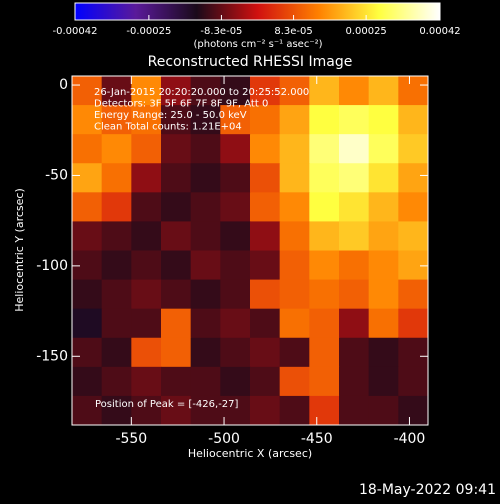  Describe the element at coordinates (221, 31) in the screenshot. I see `colorbar-tick-label: -8.3e-05` at that location.